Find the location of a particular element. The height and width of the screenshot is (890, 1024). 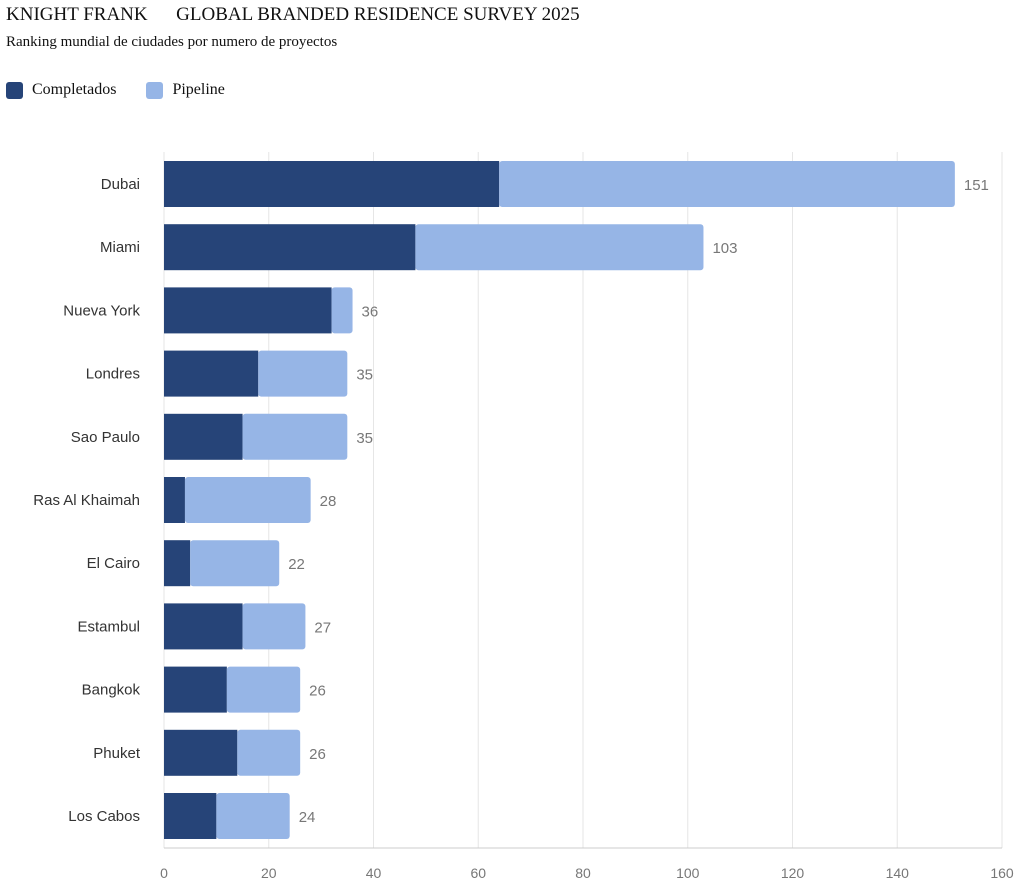

brand-name: KNIGHT FRANK is located at coordinates (77, 14).